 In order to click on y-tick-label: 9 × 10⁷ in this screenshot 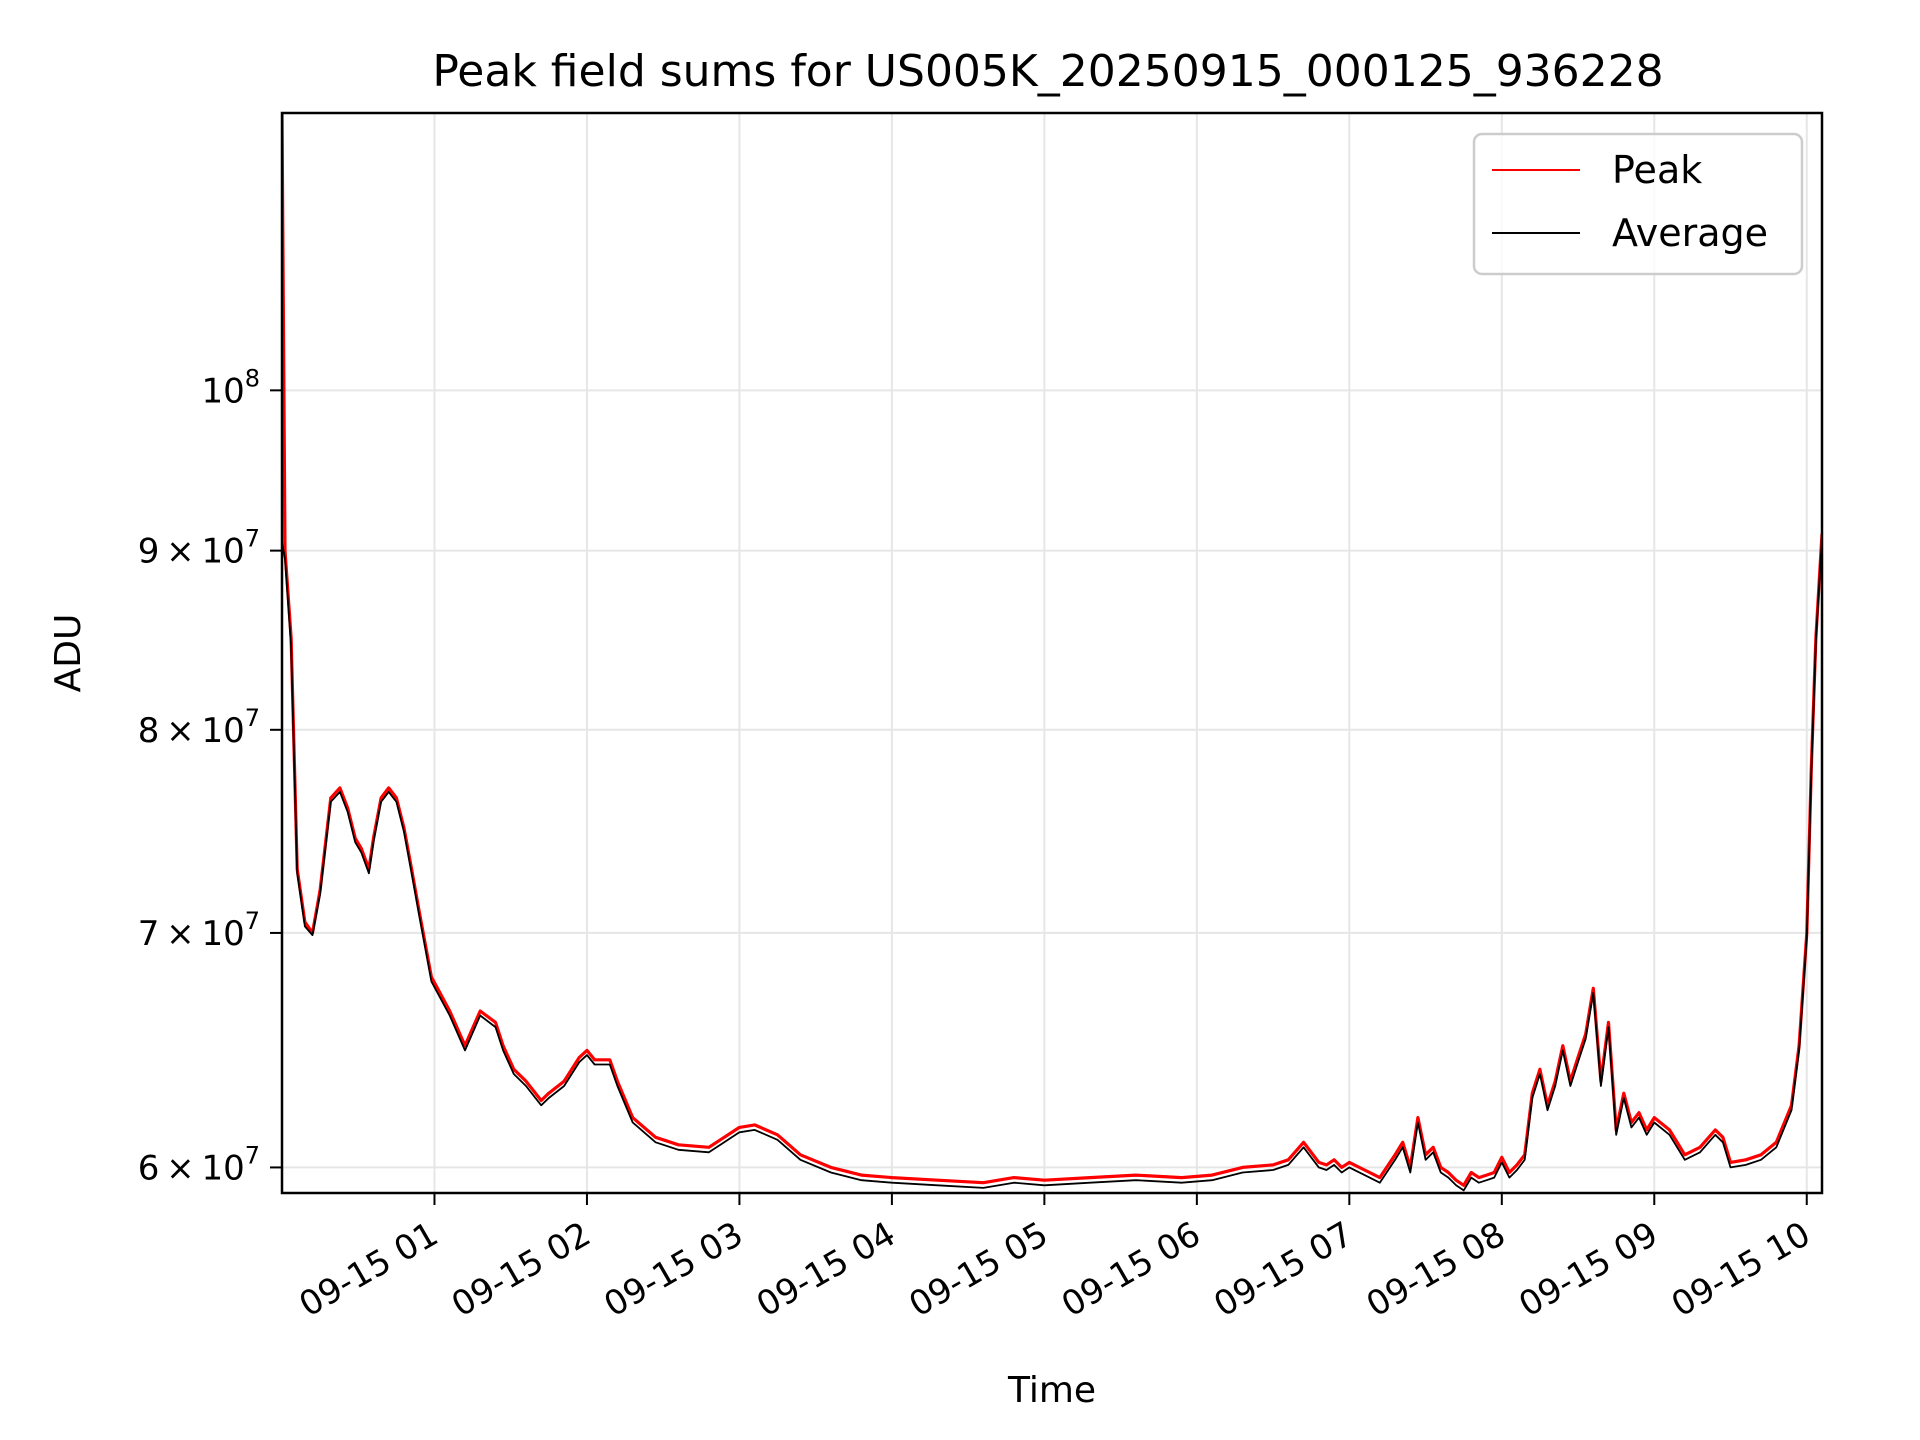, I will do `click(199, 548)`.